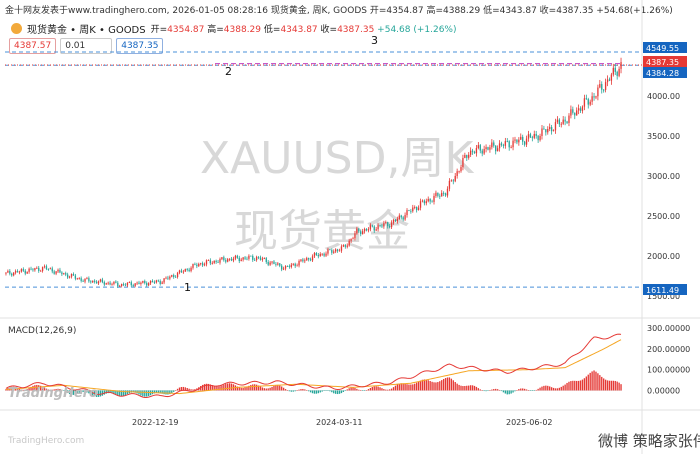 The width and height of the screenshot is (700, 454). I want to click on price-tick-label: 4000.00, so click(663, 96).